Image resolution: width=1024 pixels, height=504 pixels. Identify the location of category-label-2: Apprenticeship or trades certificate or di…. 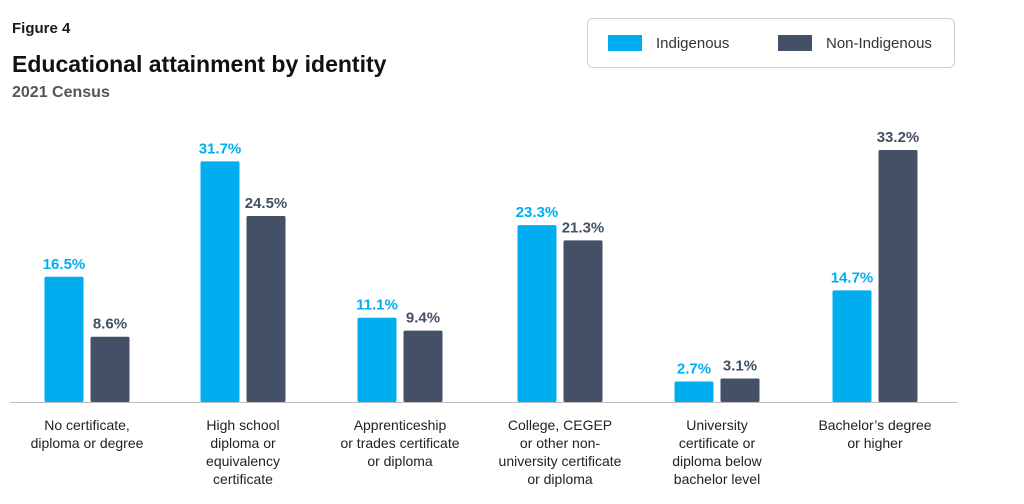
(399, 443).